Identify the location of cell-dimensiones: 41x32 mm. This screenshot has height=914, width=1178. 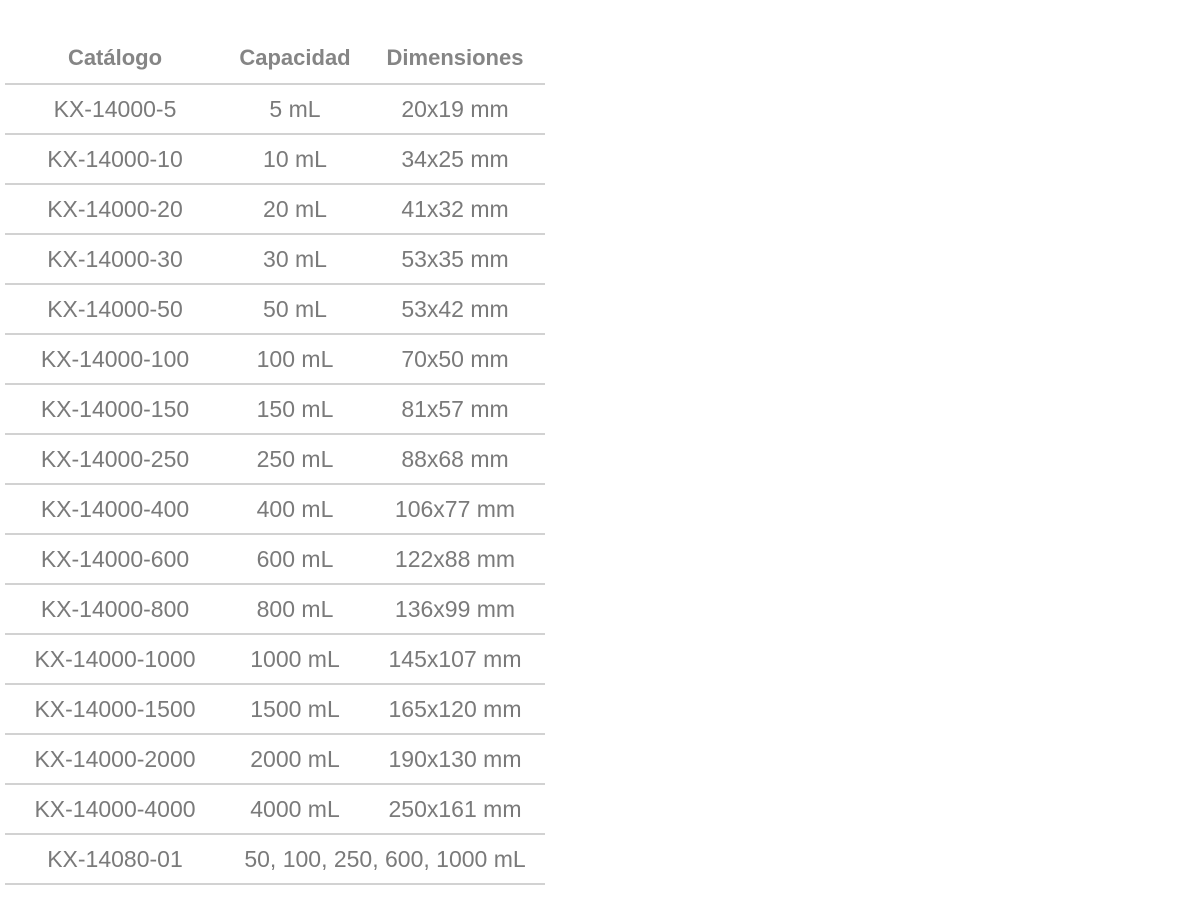
(455, 209).